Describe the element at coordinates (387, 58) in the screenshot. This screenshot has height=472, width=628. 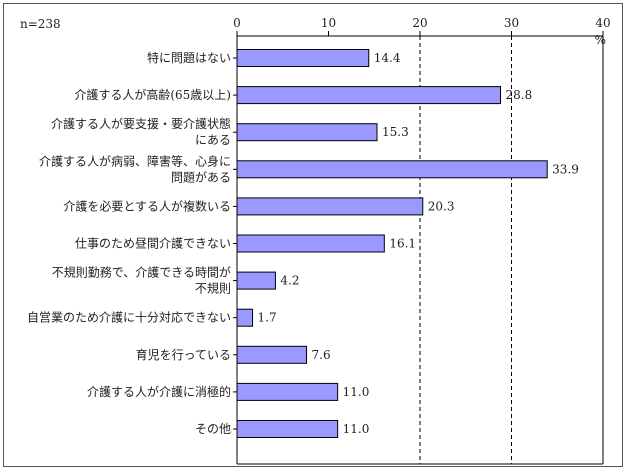
I see `value-label-0: 14.4` at that location.